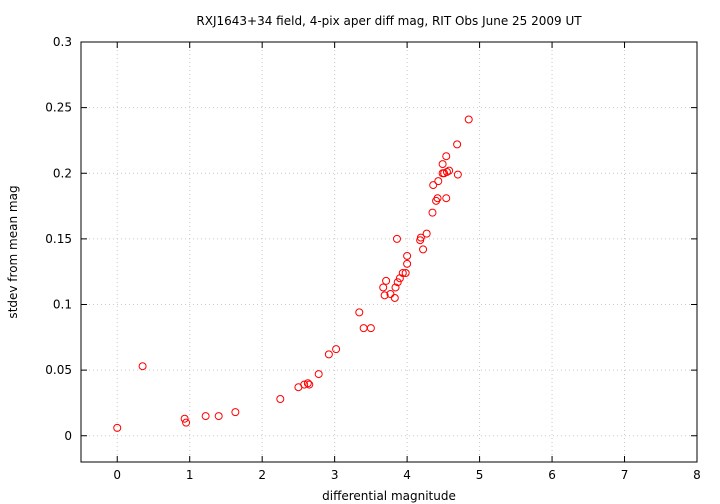  Describe the element at coordinates (62, 305) in the screenshot. I see `y-tick-label: 0.1` at that location.